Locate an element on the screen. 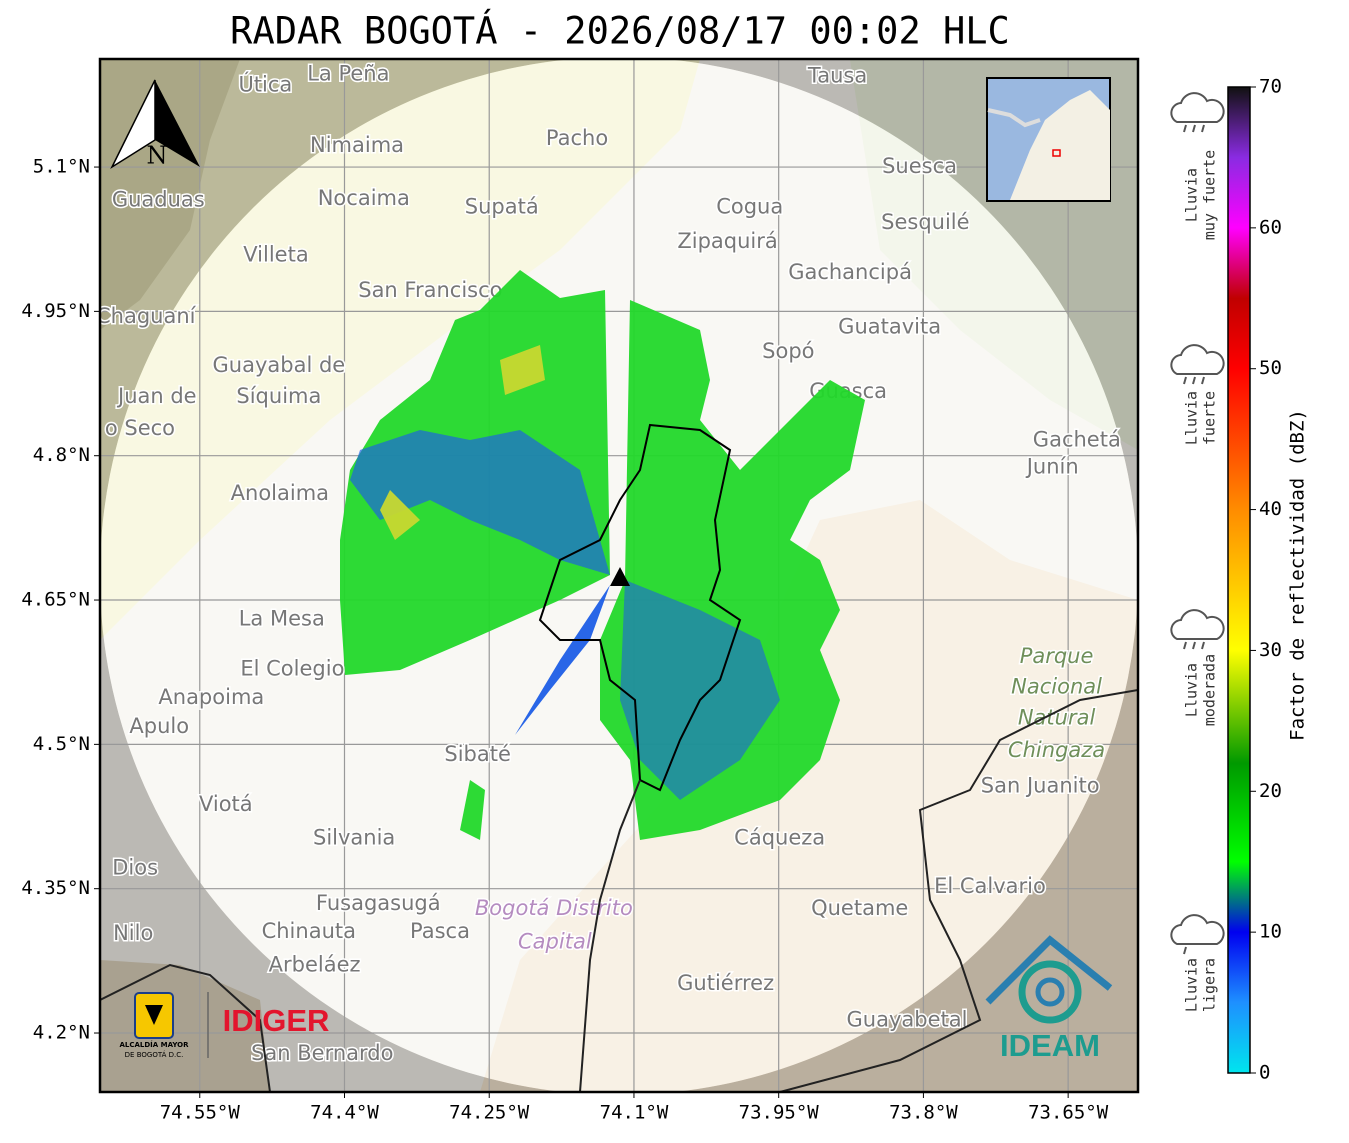  x-tick-label: 73.65°W is located at coordinates (1068, 1113).